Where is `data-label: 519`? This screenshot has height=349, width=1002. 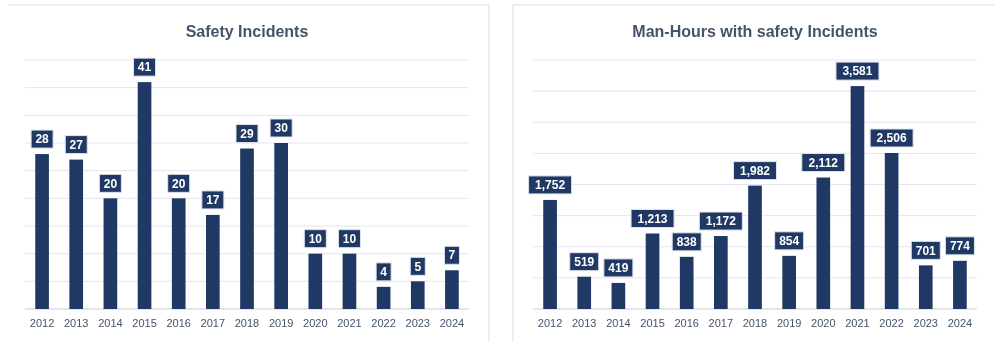 data-label: 519 is located at coordinates (584, 261).